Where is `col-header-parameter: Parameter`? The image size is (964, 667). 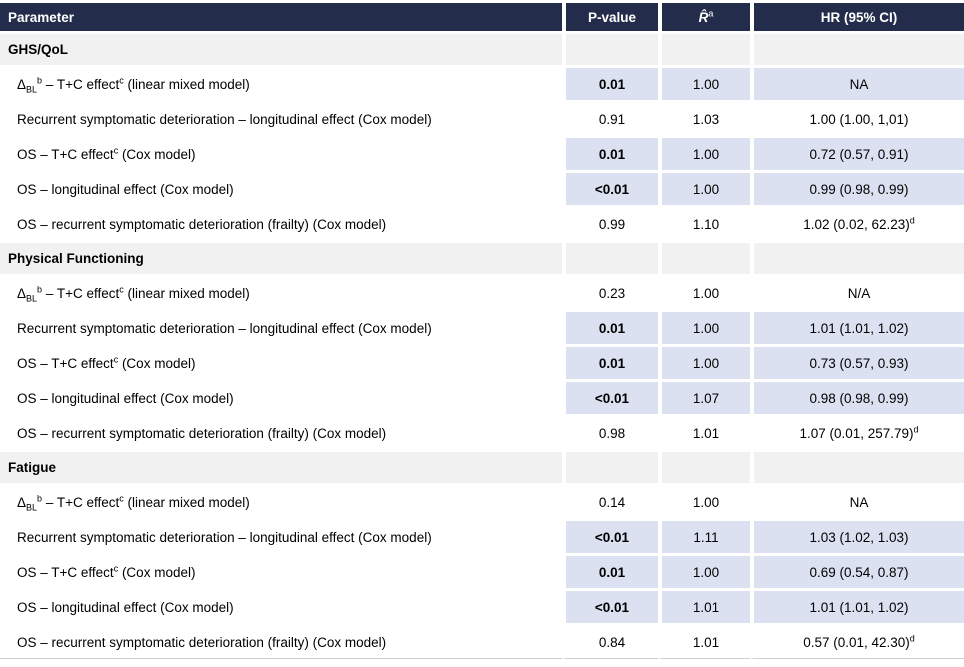
col-header-parameter: Parameter is located at coordinates (281, 17).